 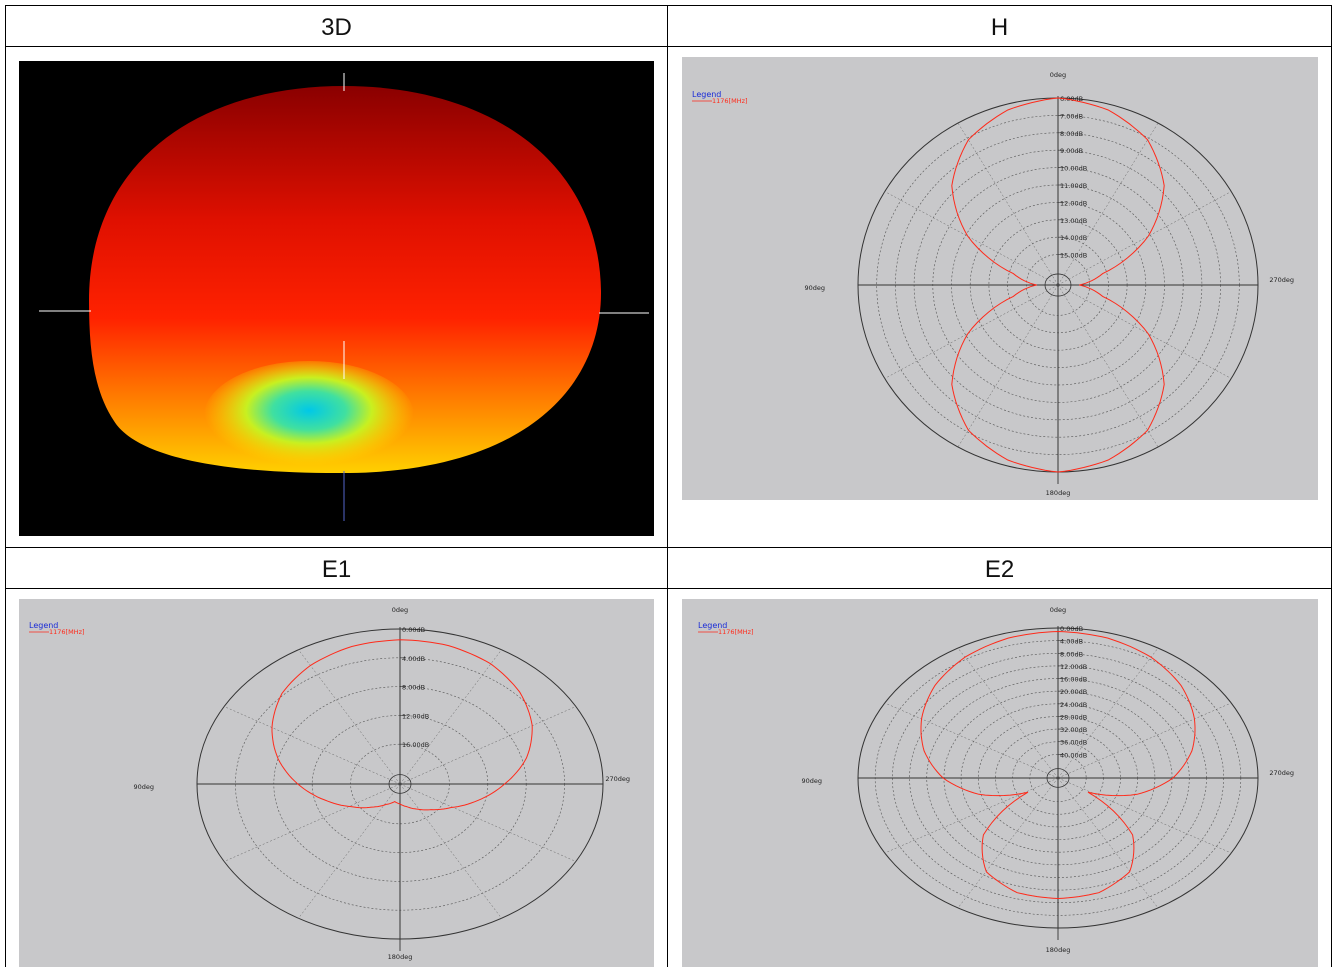 I want to click on radial-tick-label: 10.00dB, so click(x=1073, y=169).